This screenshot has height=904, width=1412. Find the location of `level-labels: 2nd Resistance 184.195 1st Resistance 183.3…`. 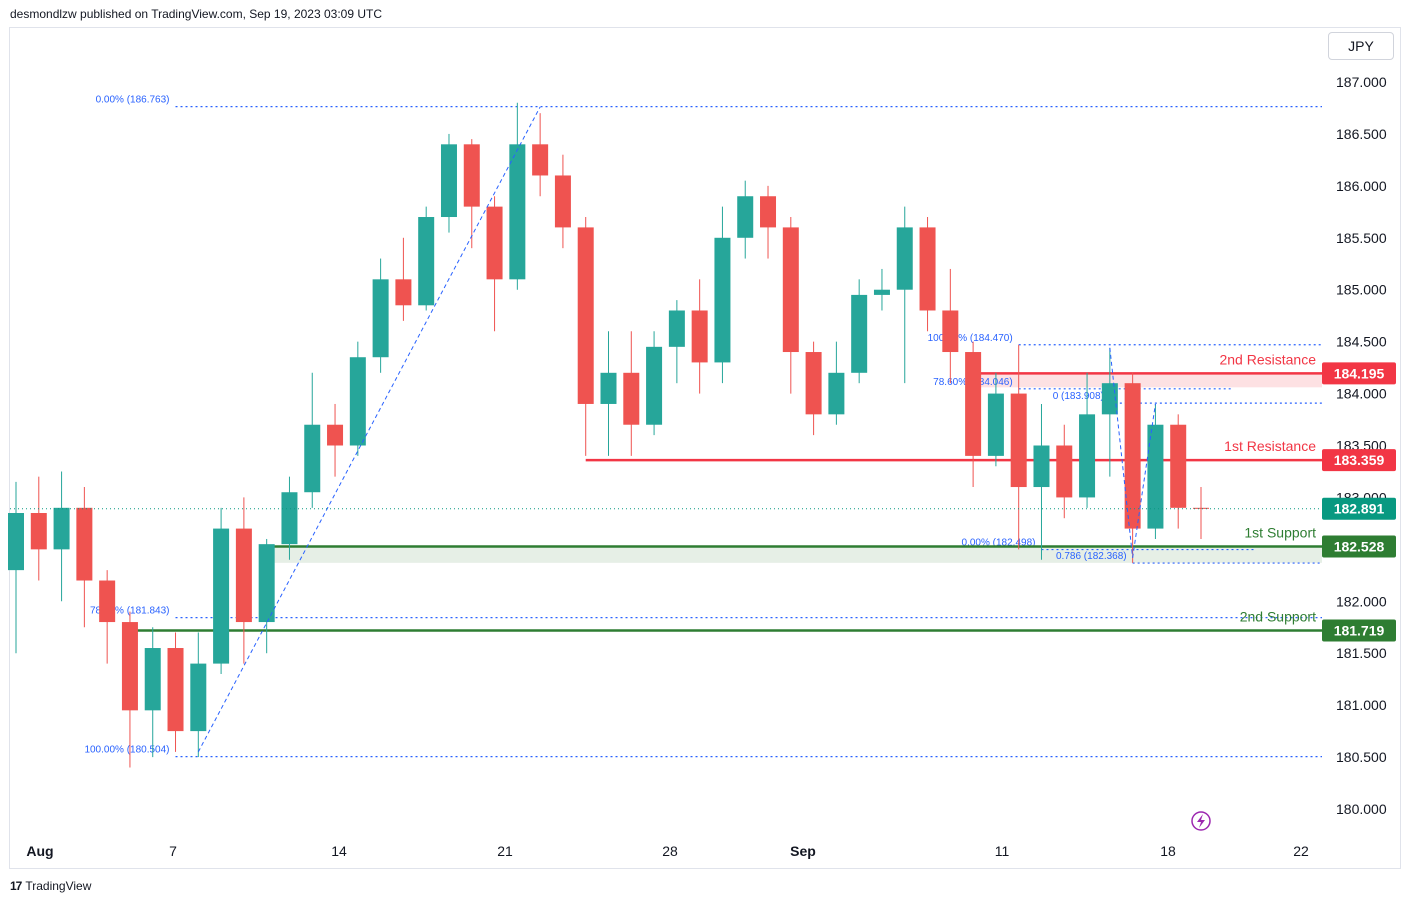

level-labels: 2nd Resistance 184.195 1st Resistance 183.3… is located at coordinates (1307, 496).